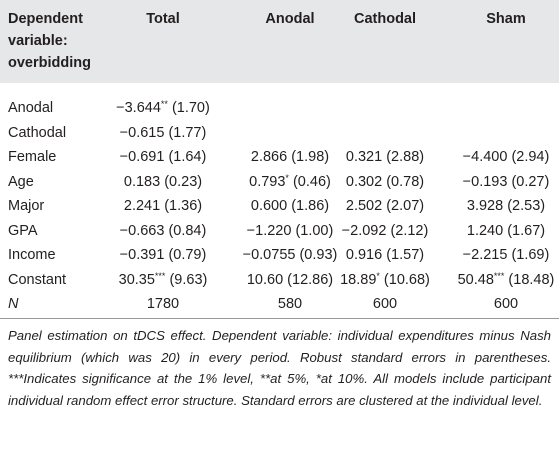 Image resolution: width=559 pixels, height=449 pixels. What do you see at coordinates (290, 230) in the screenshot?
I see `table-cell: −1.220 (1.00)` at bounding box center [290, 230].